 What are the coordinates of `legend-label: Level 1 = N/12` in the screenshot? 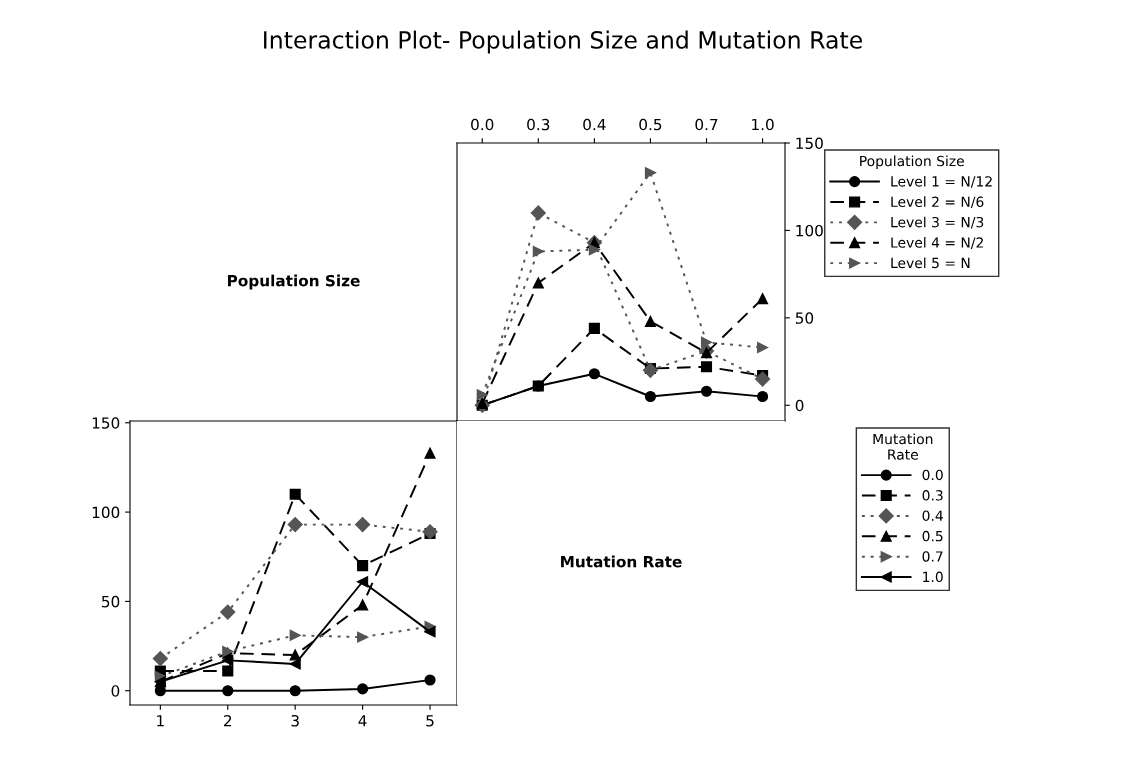 It's located at (941, 181).